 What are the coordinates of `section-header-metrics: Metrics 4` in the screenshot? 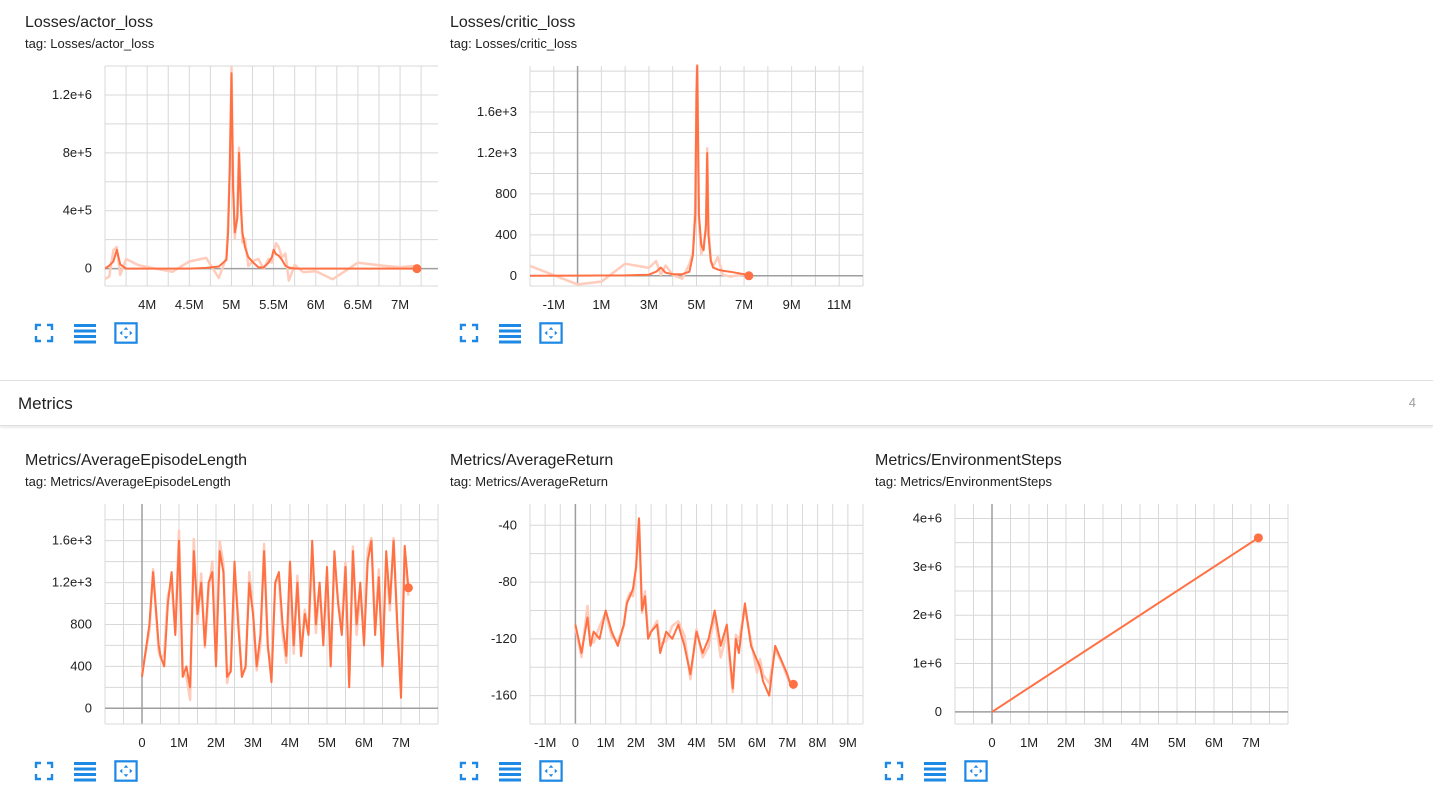 It's located at (716, 403).